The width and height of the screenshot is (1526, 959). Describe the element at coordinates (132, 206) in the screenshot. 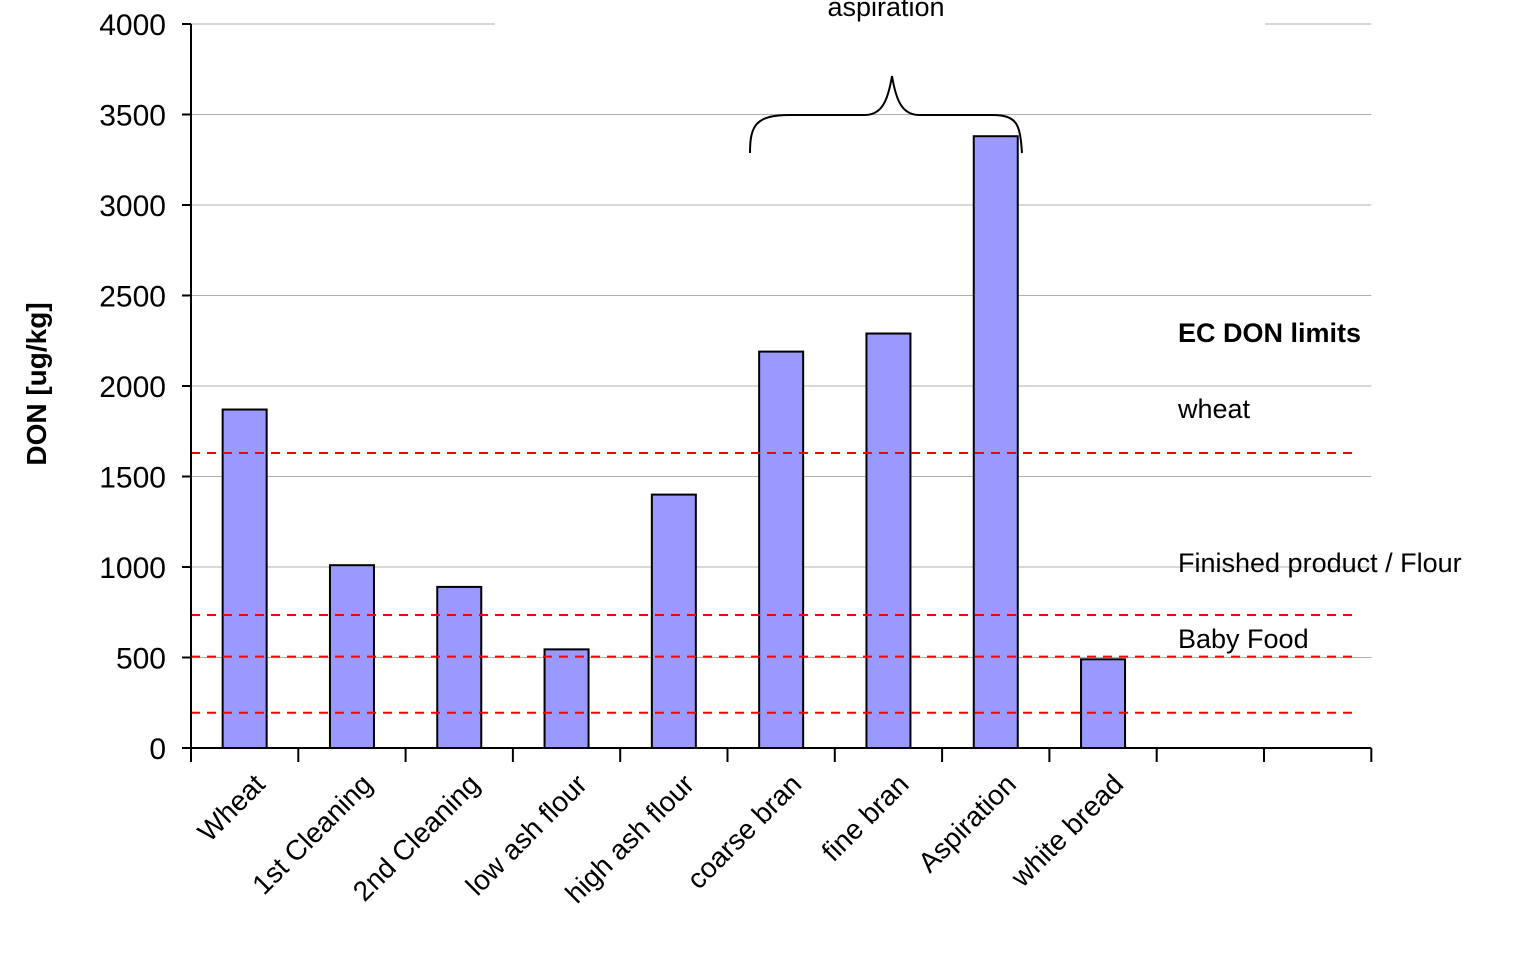

I see `y-tick-label: 3000` at that location.